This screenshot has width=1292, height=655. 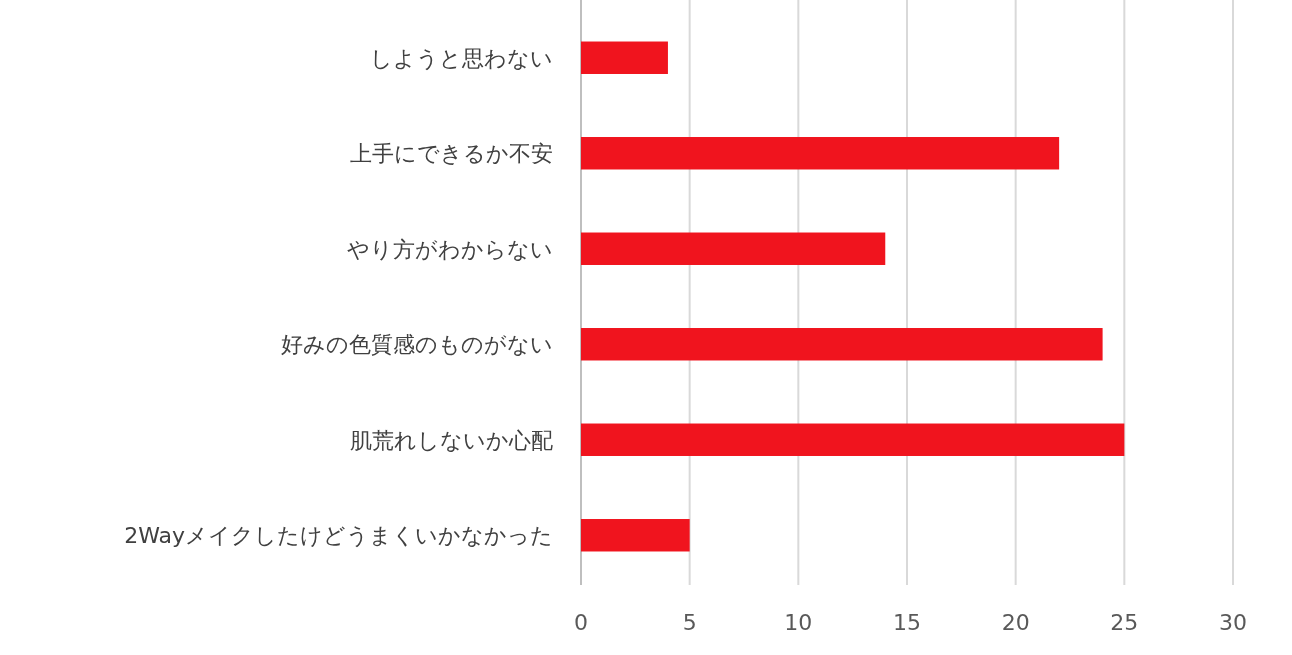 What do you see at coordinates (1015, 622) in the screenshot?
I see `x-tick-label: 20` at bounding box center [1015, 622].